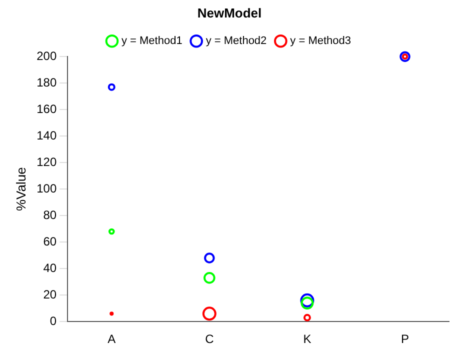 The height and width of the screenshot is (355, 474). What do you see at coordinates (229, 12) in the screenshot?
I see `chart-title: NewModel` at bounding box center [229, 12].